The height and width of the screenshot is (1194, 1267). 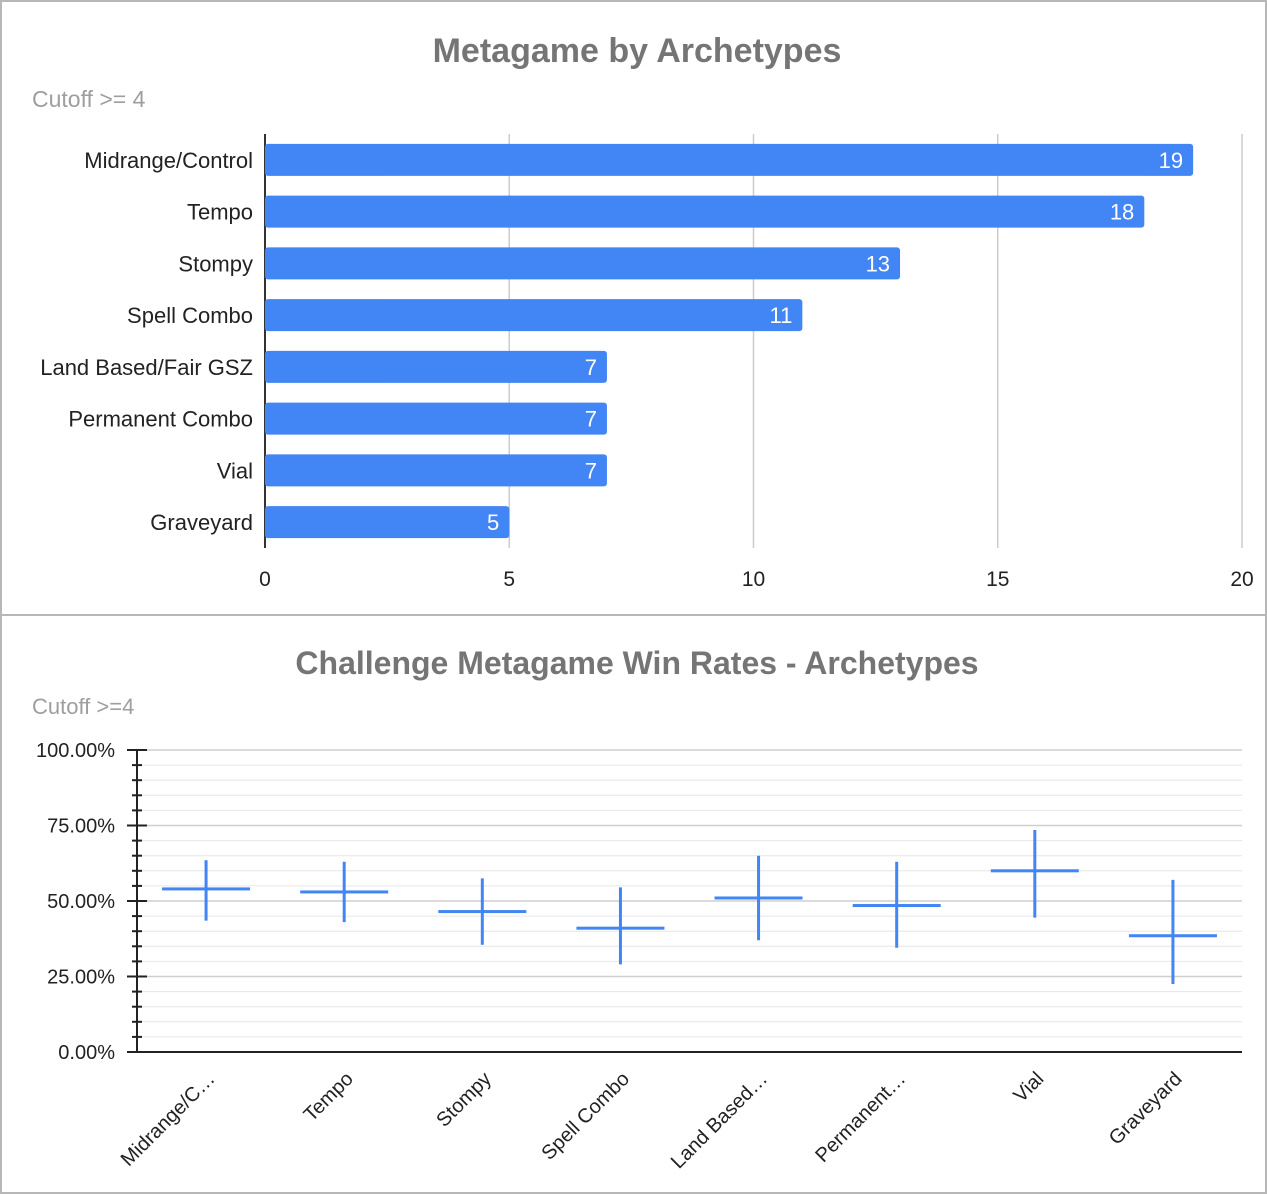 What do you see at coordinates (89, 99) in the screenshot?
I see `bar-chart-subtitle: Cutoff >= 4` at bounding box center [89, 99].